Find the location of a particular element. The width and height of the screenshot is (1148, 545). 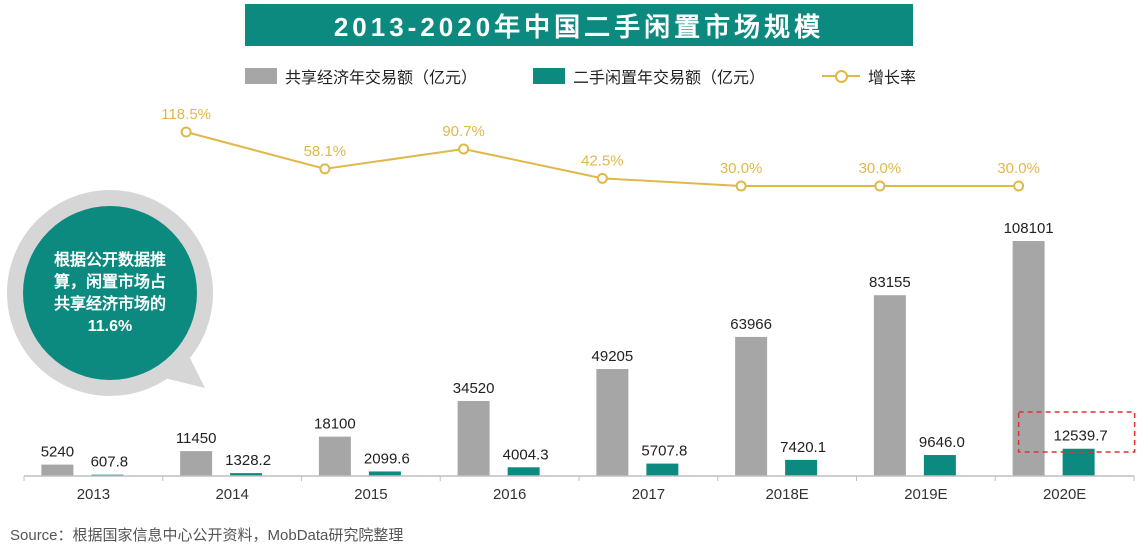

legend-swatch-sharing is located at coordinates (261, 76).